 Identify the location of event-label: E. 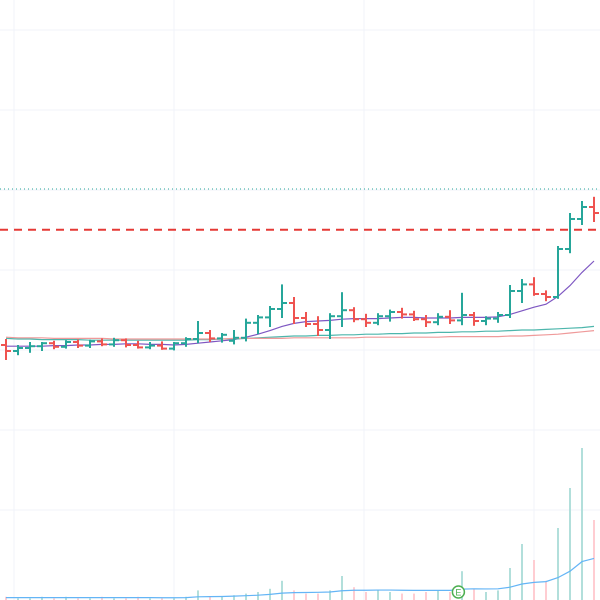
(458, 592).